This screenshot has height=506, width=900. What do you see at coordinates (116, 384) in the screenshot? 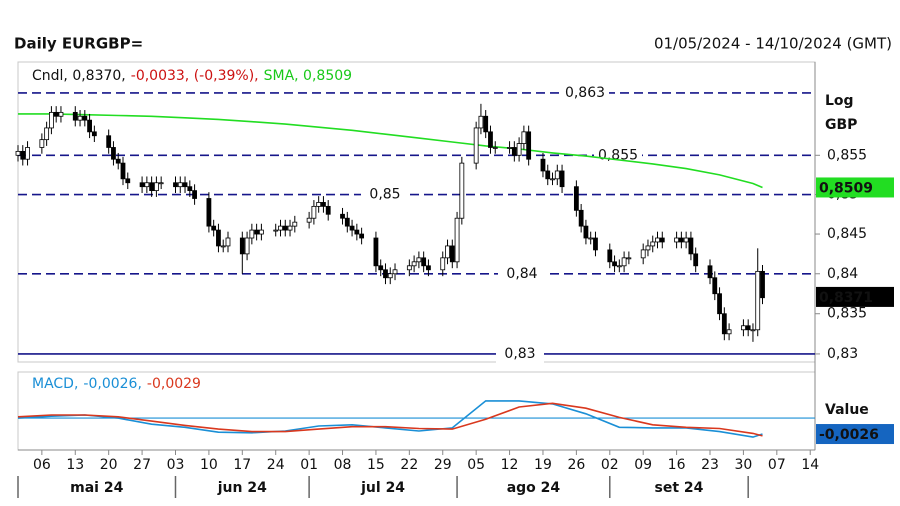
I see `macd-legend: MACD, -0,0026, -0,0029` at bounding box center [116, 384].